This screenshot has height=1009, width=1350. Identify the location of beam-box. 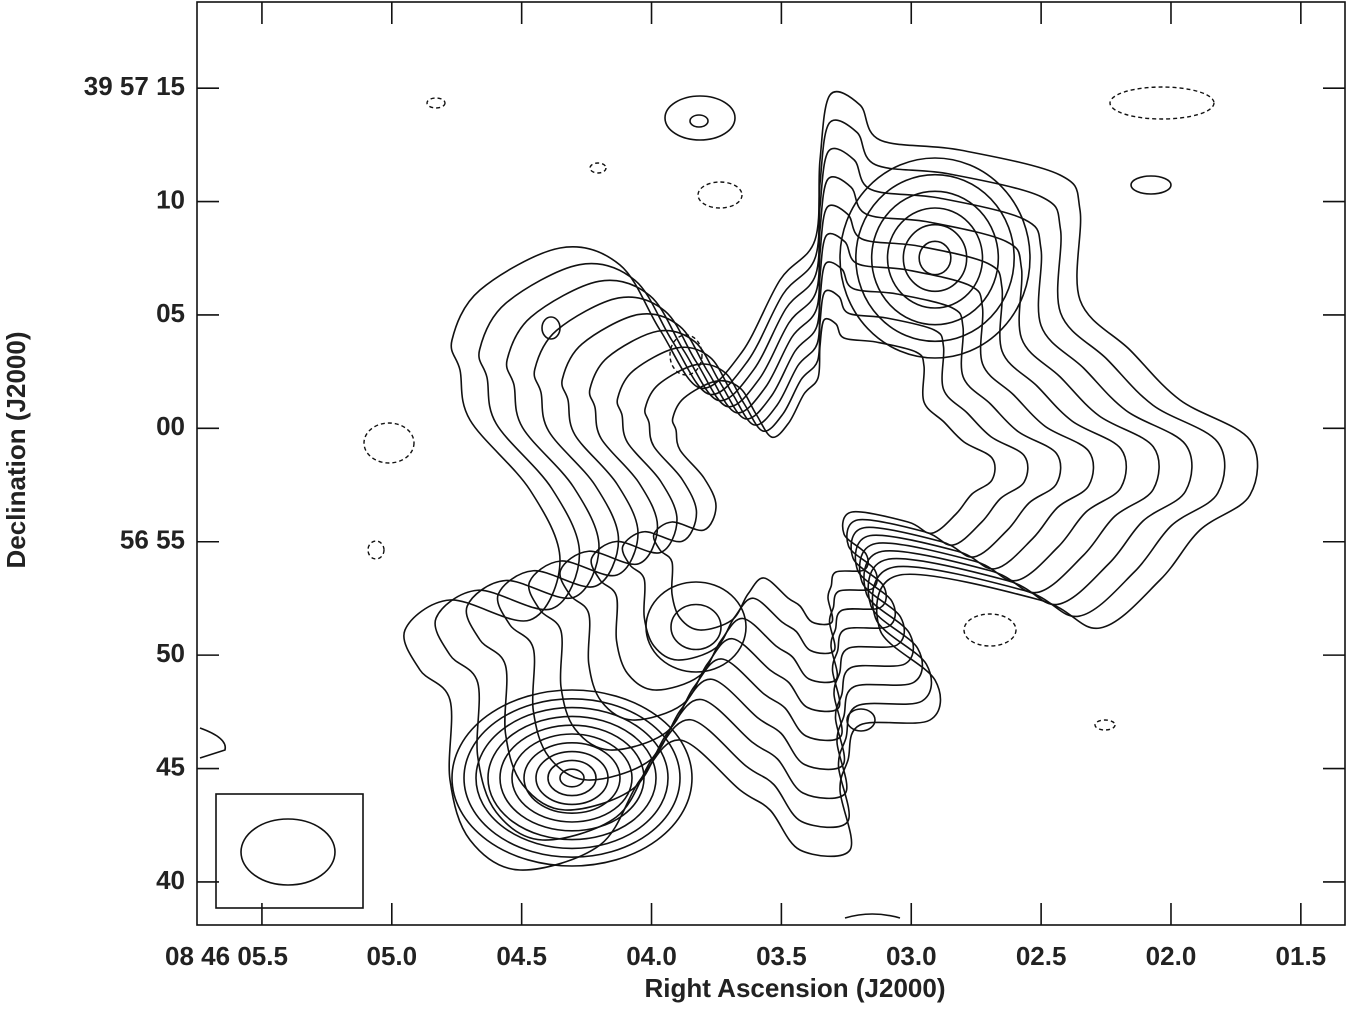
(289, 851).